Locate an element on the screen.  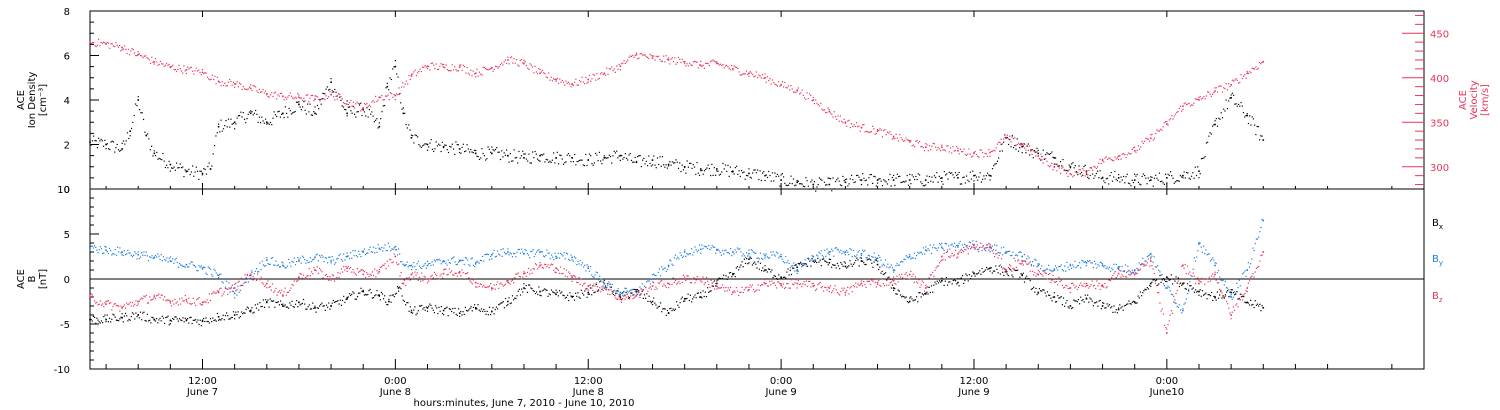
axis-title-line: [km/s] is located at coordinates (1485, 100).